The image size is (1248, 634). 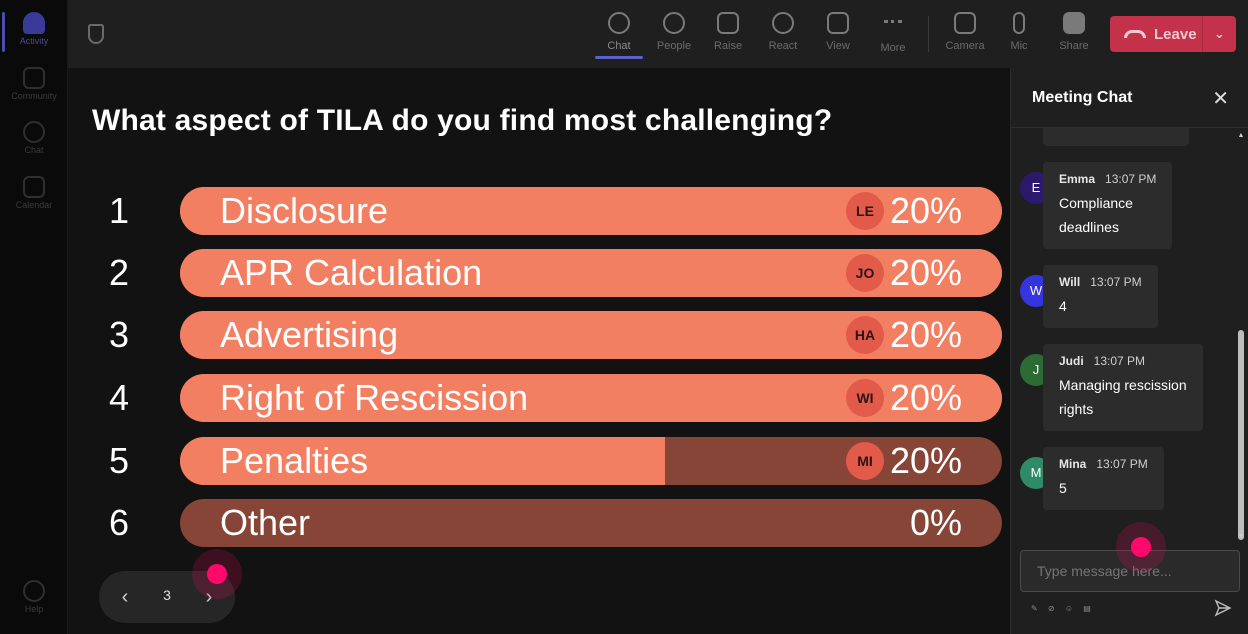 I want to click on option-number: 3, so click(x=119, y=334).